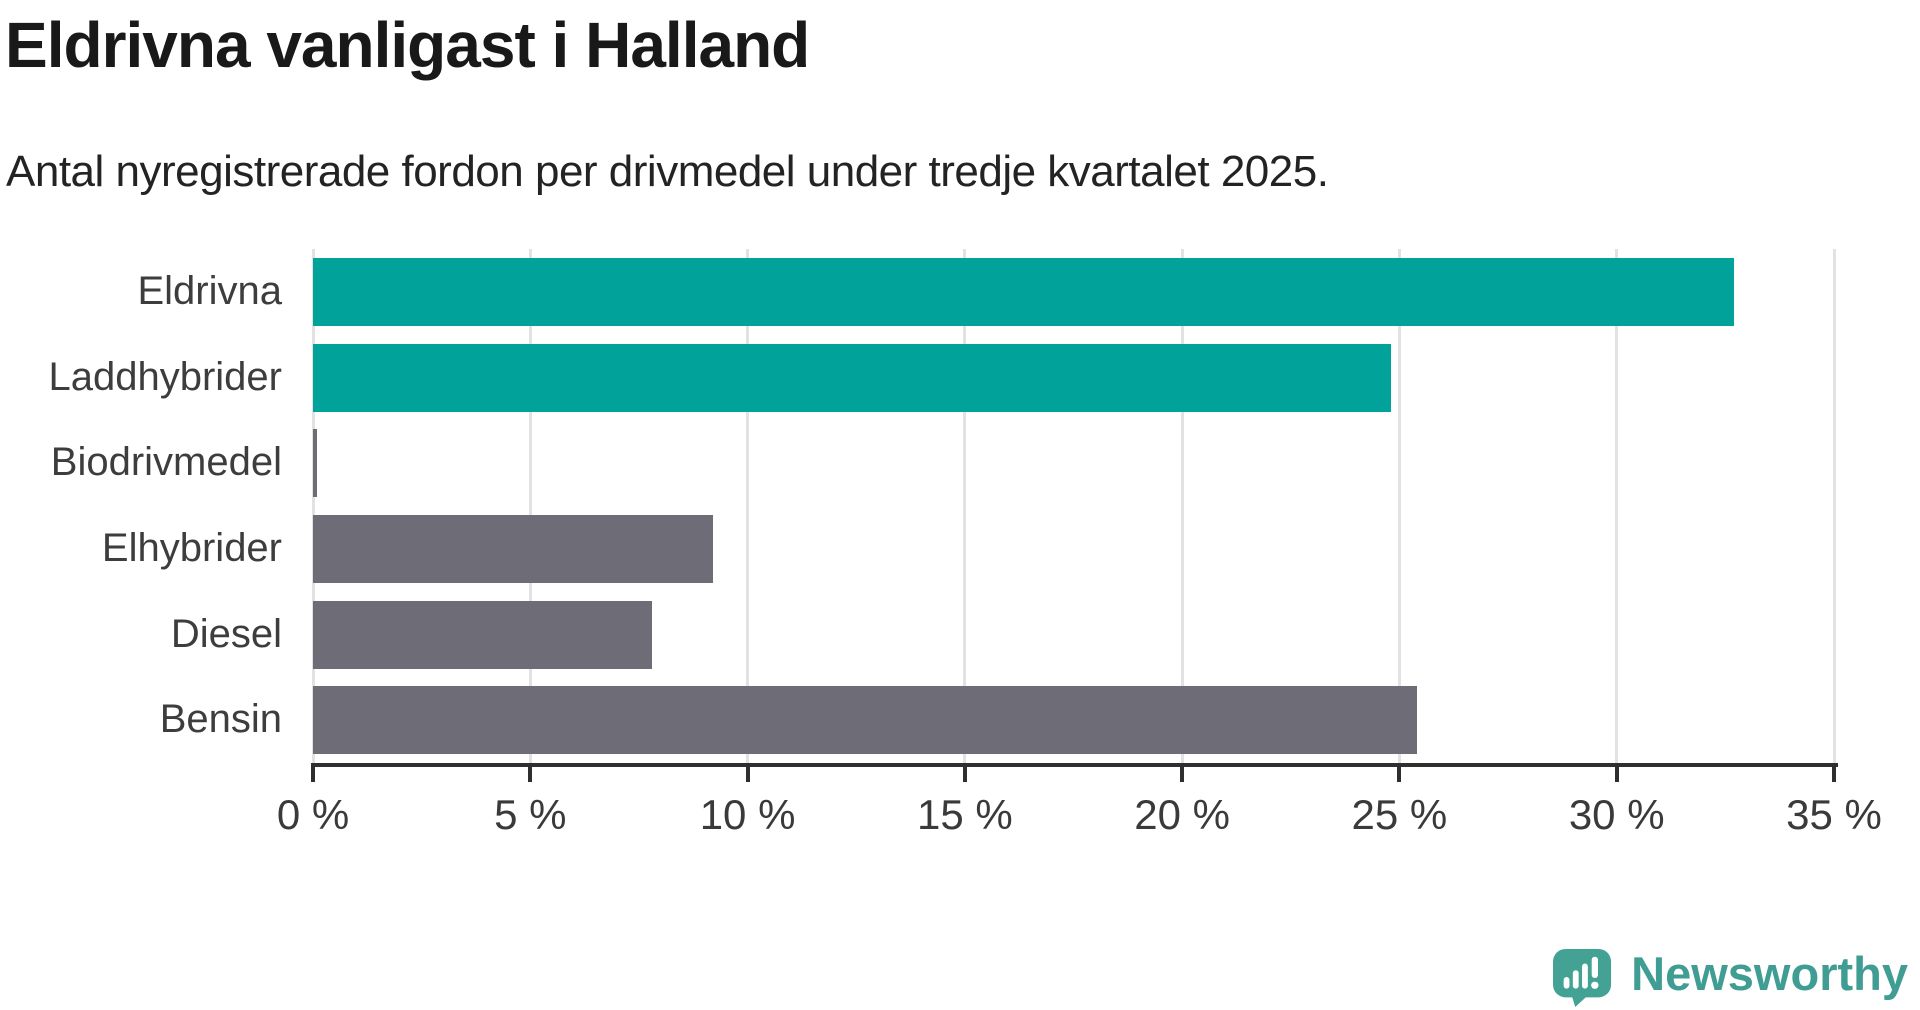 The height and width of the screenshot is (1010, 1920). Describe the element at coordinates (407, 45) in the screenshot. I see `chart-title: Eldrivna vanligast i Halland` at that location.